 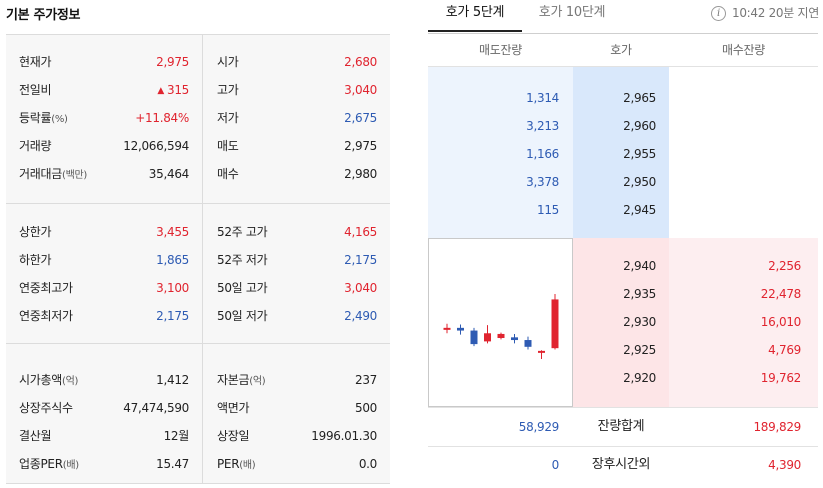 What do you see at coordinates (297, 90) in the screenshot?
I see `info-row: 고가 3,040` at bounding box center [297, 90].